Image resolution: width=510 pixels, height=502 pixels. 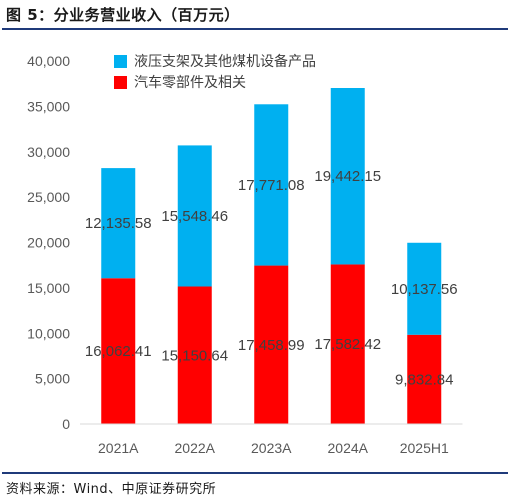 What do you see at coordinates (48, 197) in the screenshot?
I see `y-tick-label: 25,000` at bounding box center [48, 197].